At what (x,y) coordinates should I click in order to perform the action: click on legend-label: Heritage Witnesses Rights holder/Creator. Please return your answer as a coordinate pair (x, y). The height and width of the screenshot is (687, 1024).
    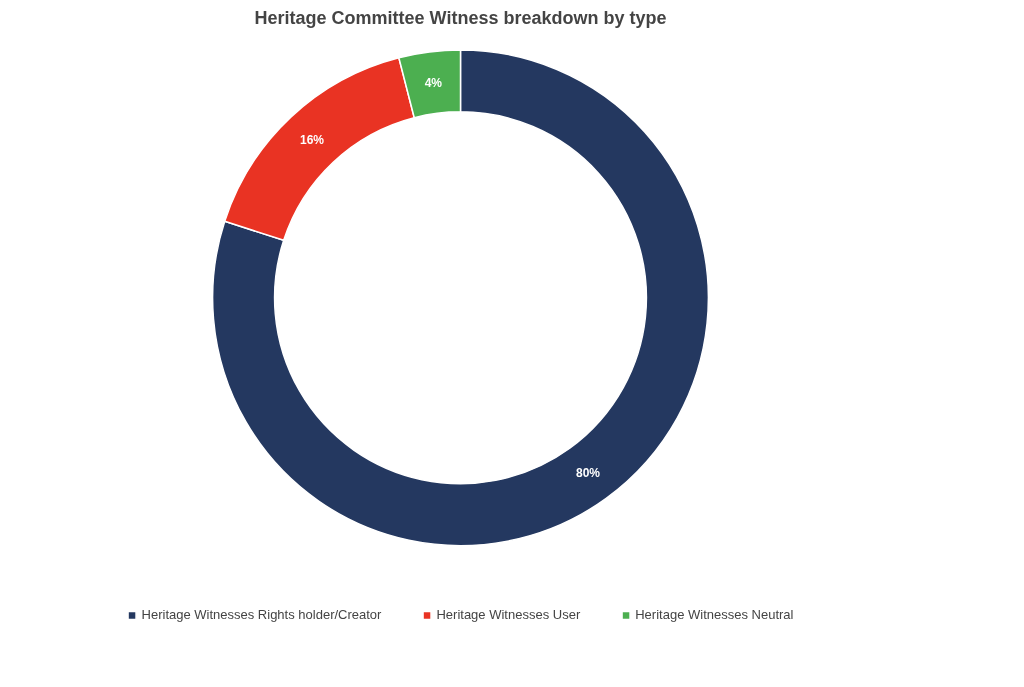
    Looking at the image, I should click on (261, 614).